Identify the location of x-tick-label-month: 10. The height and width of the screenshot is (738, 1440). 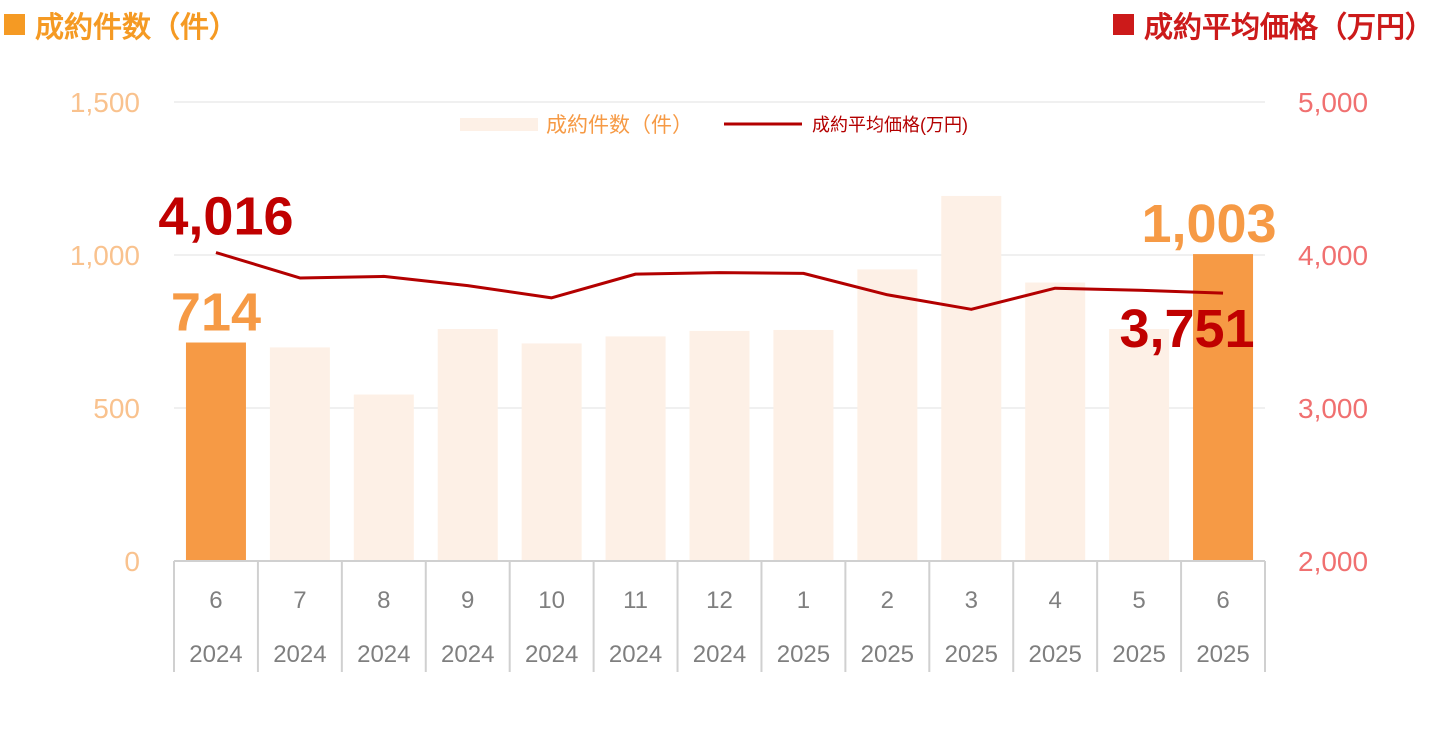
(551, 600).